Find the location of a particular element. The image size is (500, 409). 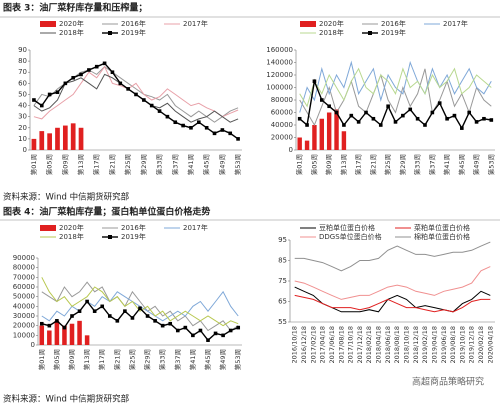

x-tick-label: 2019/06/18 is located at coordinates (444, 344).